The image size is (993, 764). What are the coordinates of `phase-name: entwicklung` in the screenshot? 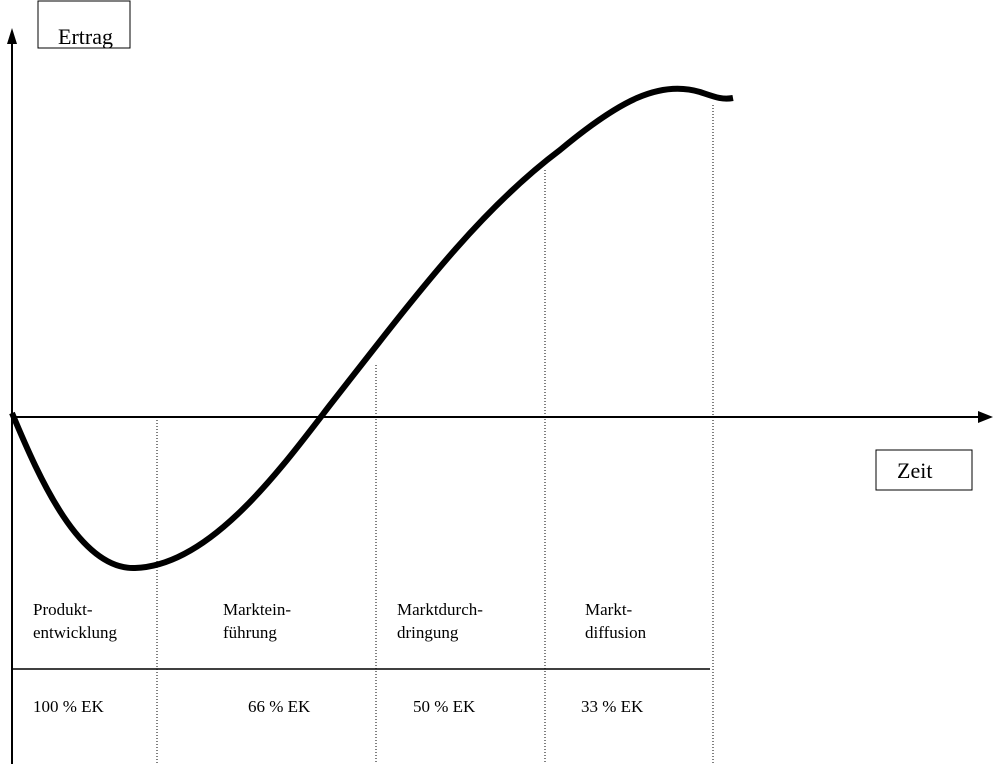 It's located at (75, 632).